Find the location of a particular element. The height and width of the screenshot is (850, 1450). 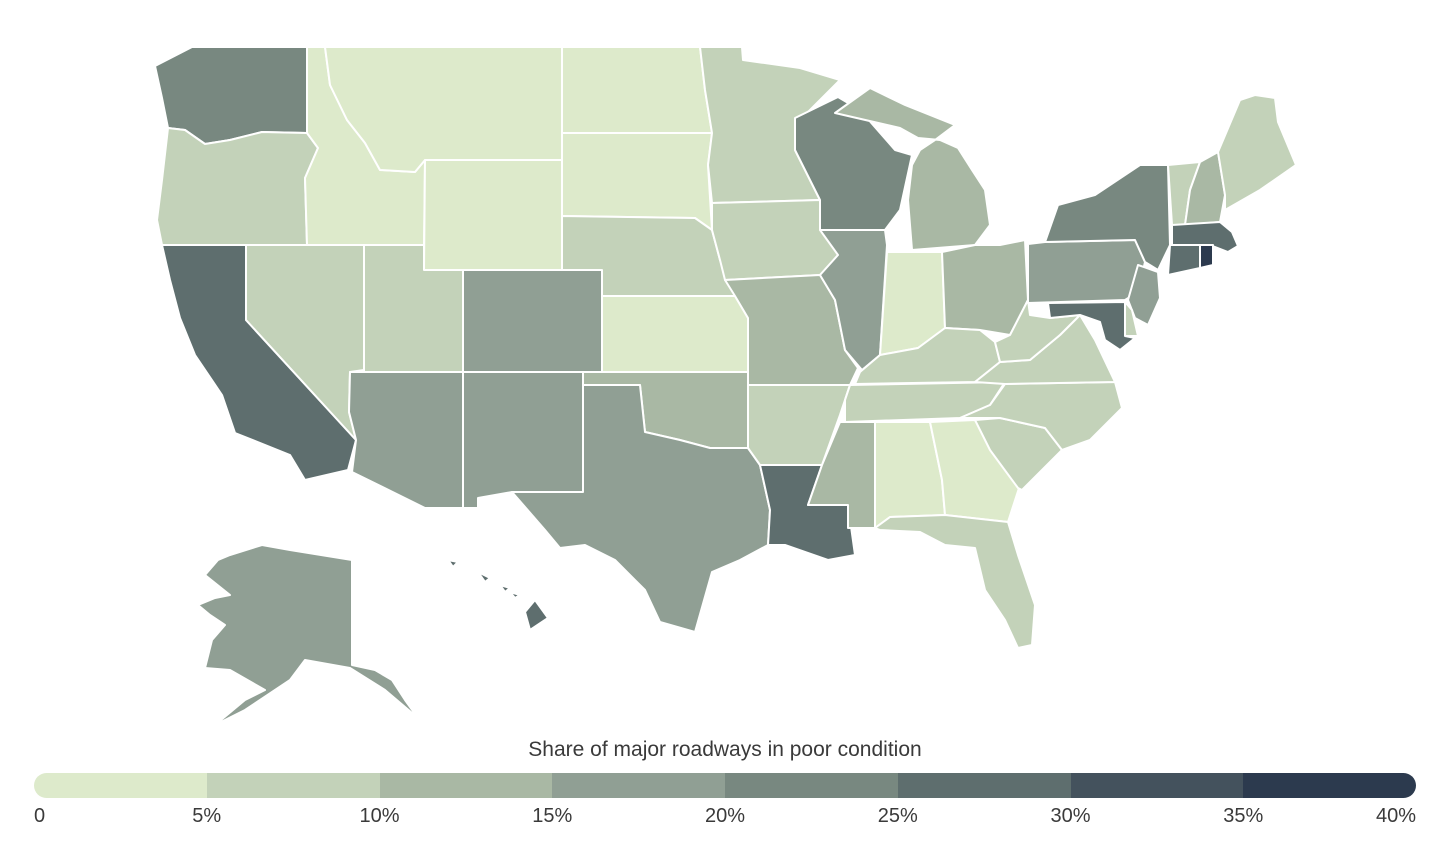

legend-tick-label: 40% is located at coordinates (1396, 816).